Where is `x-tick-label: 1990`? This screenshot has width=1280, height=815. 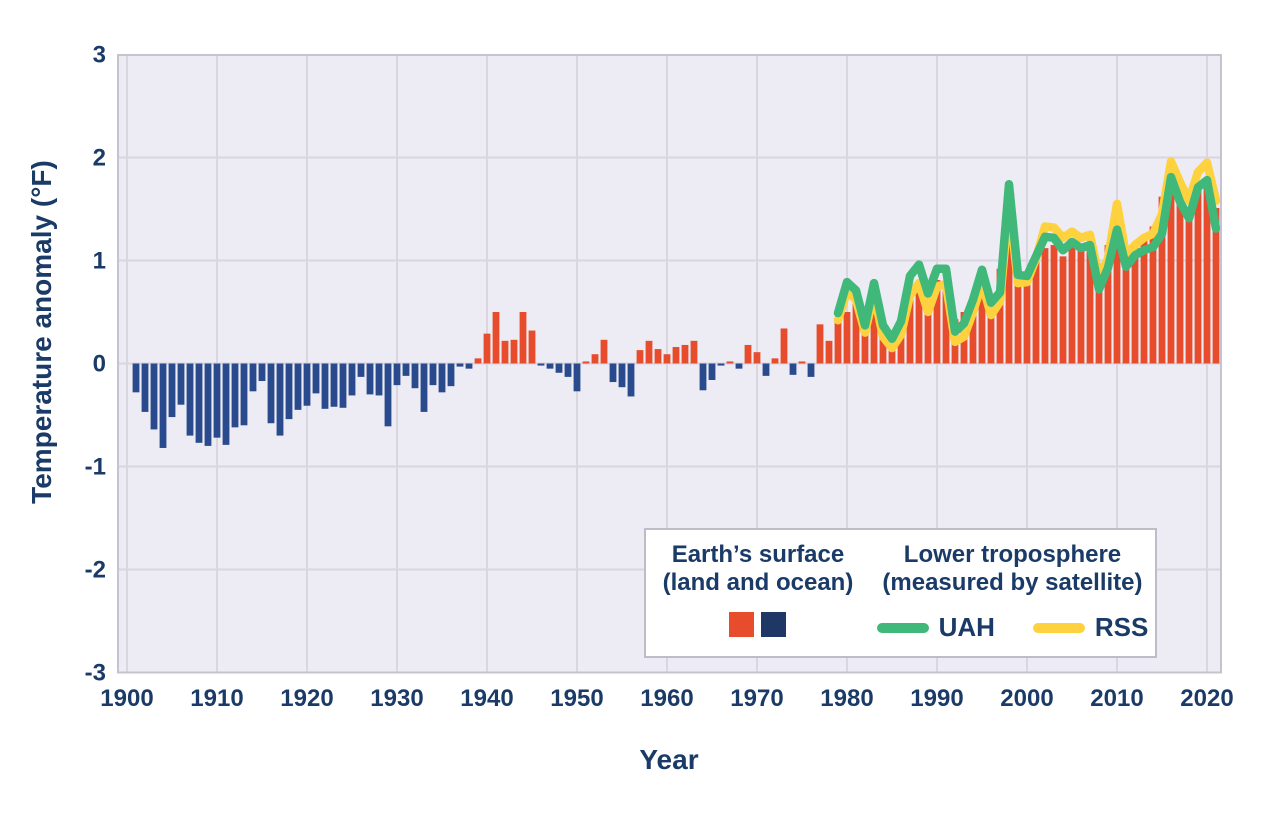 x-tick-label: 1990 is located at coordinates (936, 698).